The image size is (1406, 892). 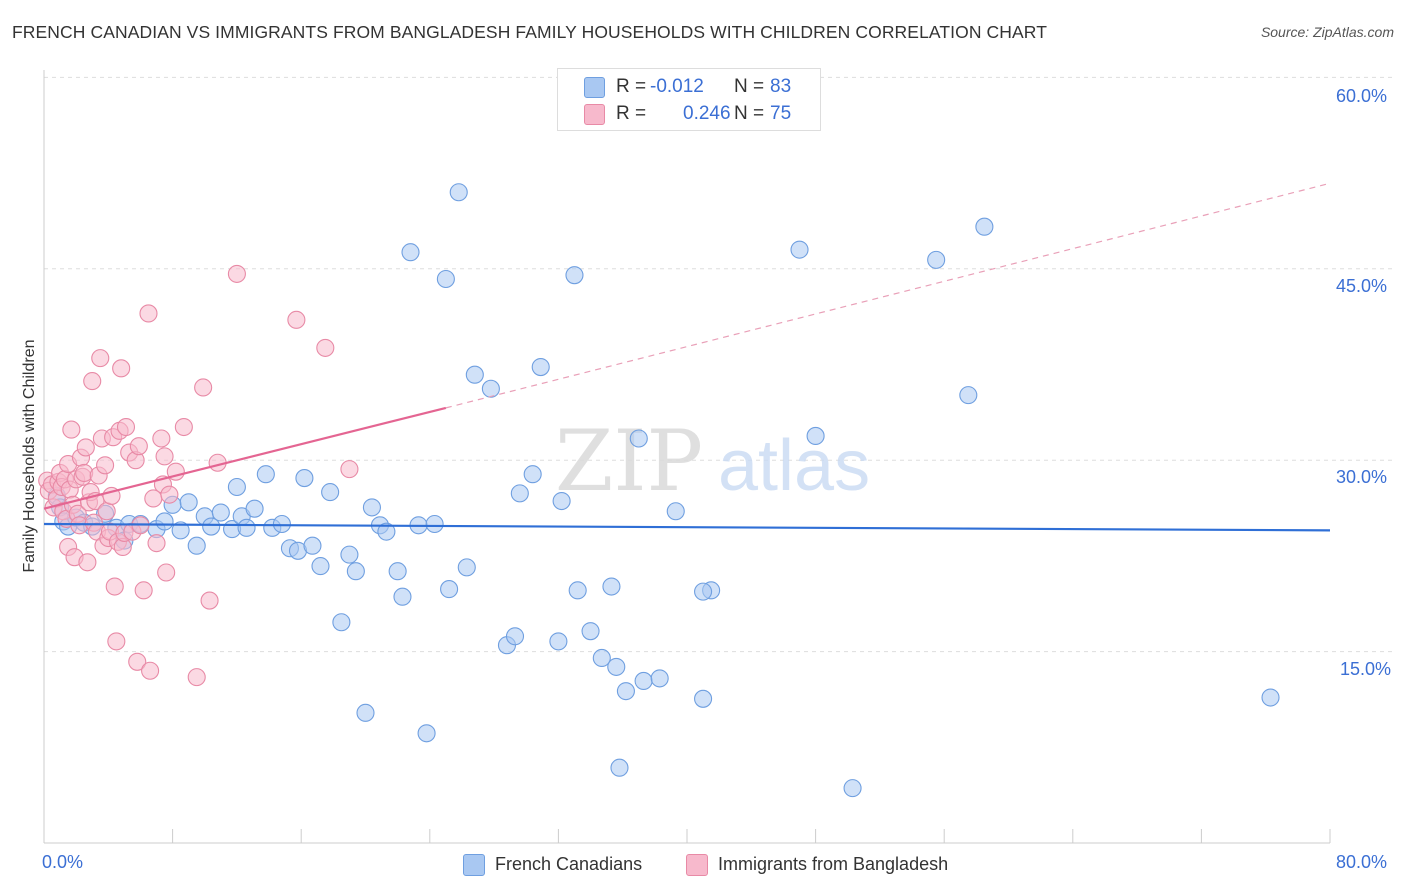 I want to click on correlation-legend: R = -0.012 N = 83 R = 0.246 N = 75, so click(x=689, y=99).